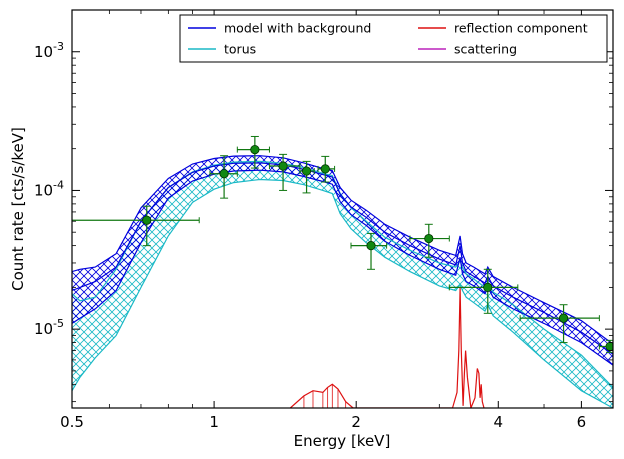  Describe the element at coordinates (72, 422) in the screenshot. I see `x-tick-label: 0.5` at that location.